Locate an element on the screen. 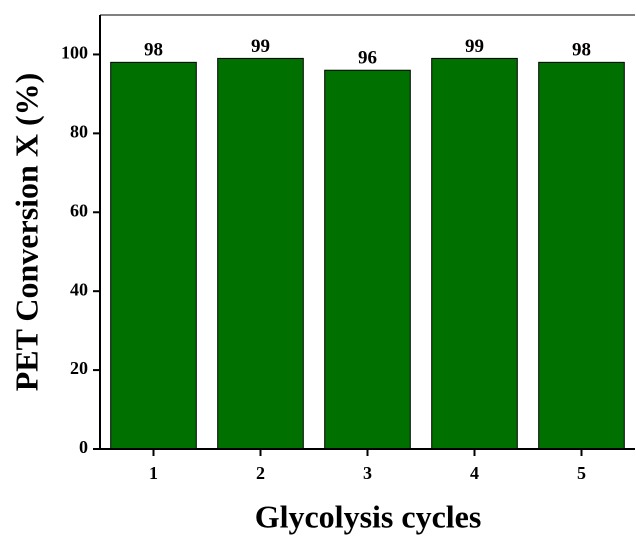  y-tick-label: 60 is located at coordinates (79, 210).